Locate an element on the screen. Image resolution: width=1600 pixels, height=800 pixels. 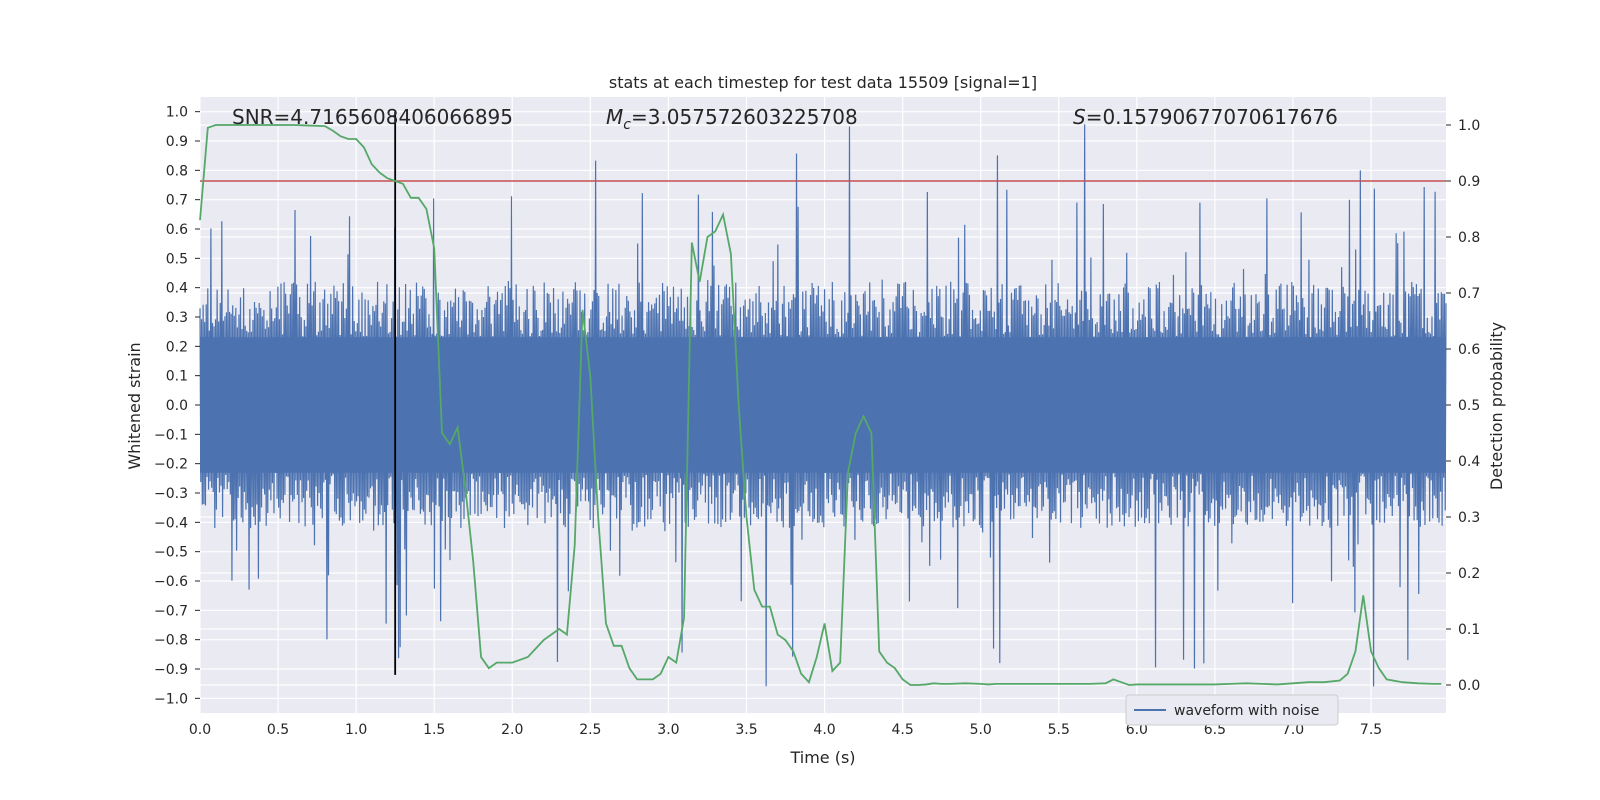
y-left-tick-label: −0.1 is located at coordinates (171, 435).